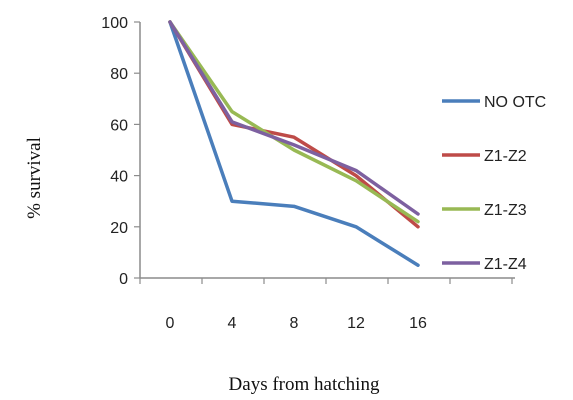 The height and width of the screenshot is (400, 573). What do you see at coordinates (232, 323) in the screenshot?
I see `x-tick-label: 4` at bounding box center [232, 323].